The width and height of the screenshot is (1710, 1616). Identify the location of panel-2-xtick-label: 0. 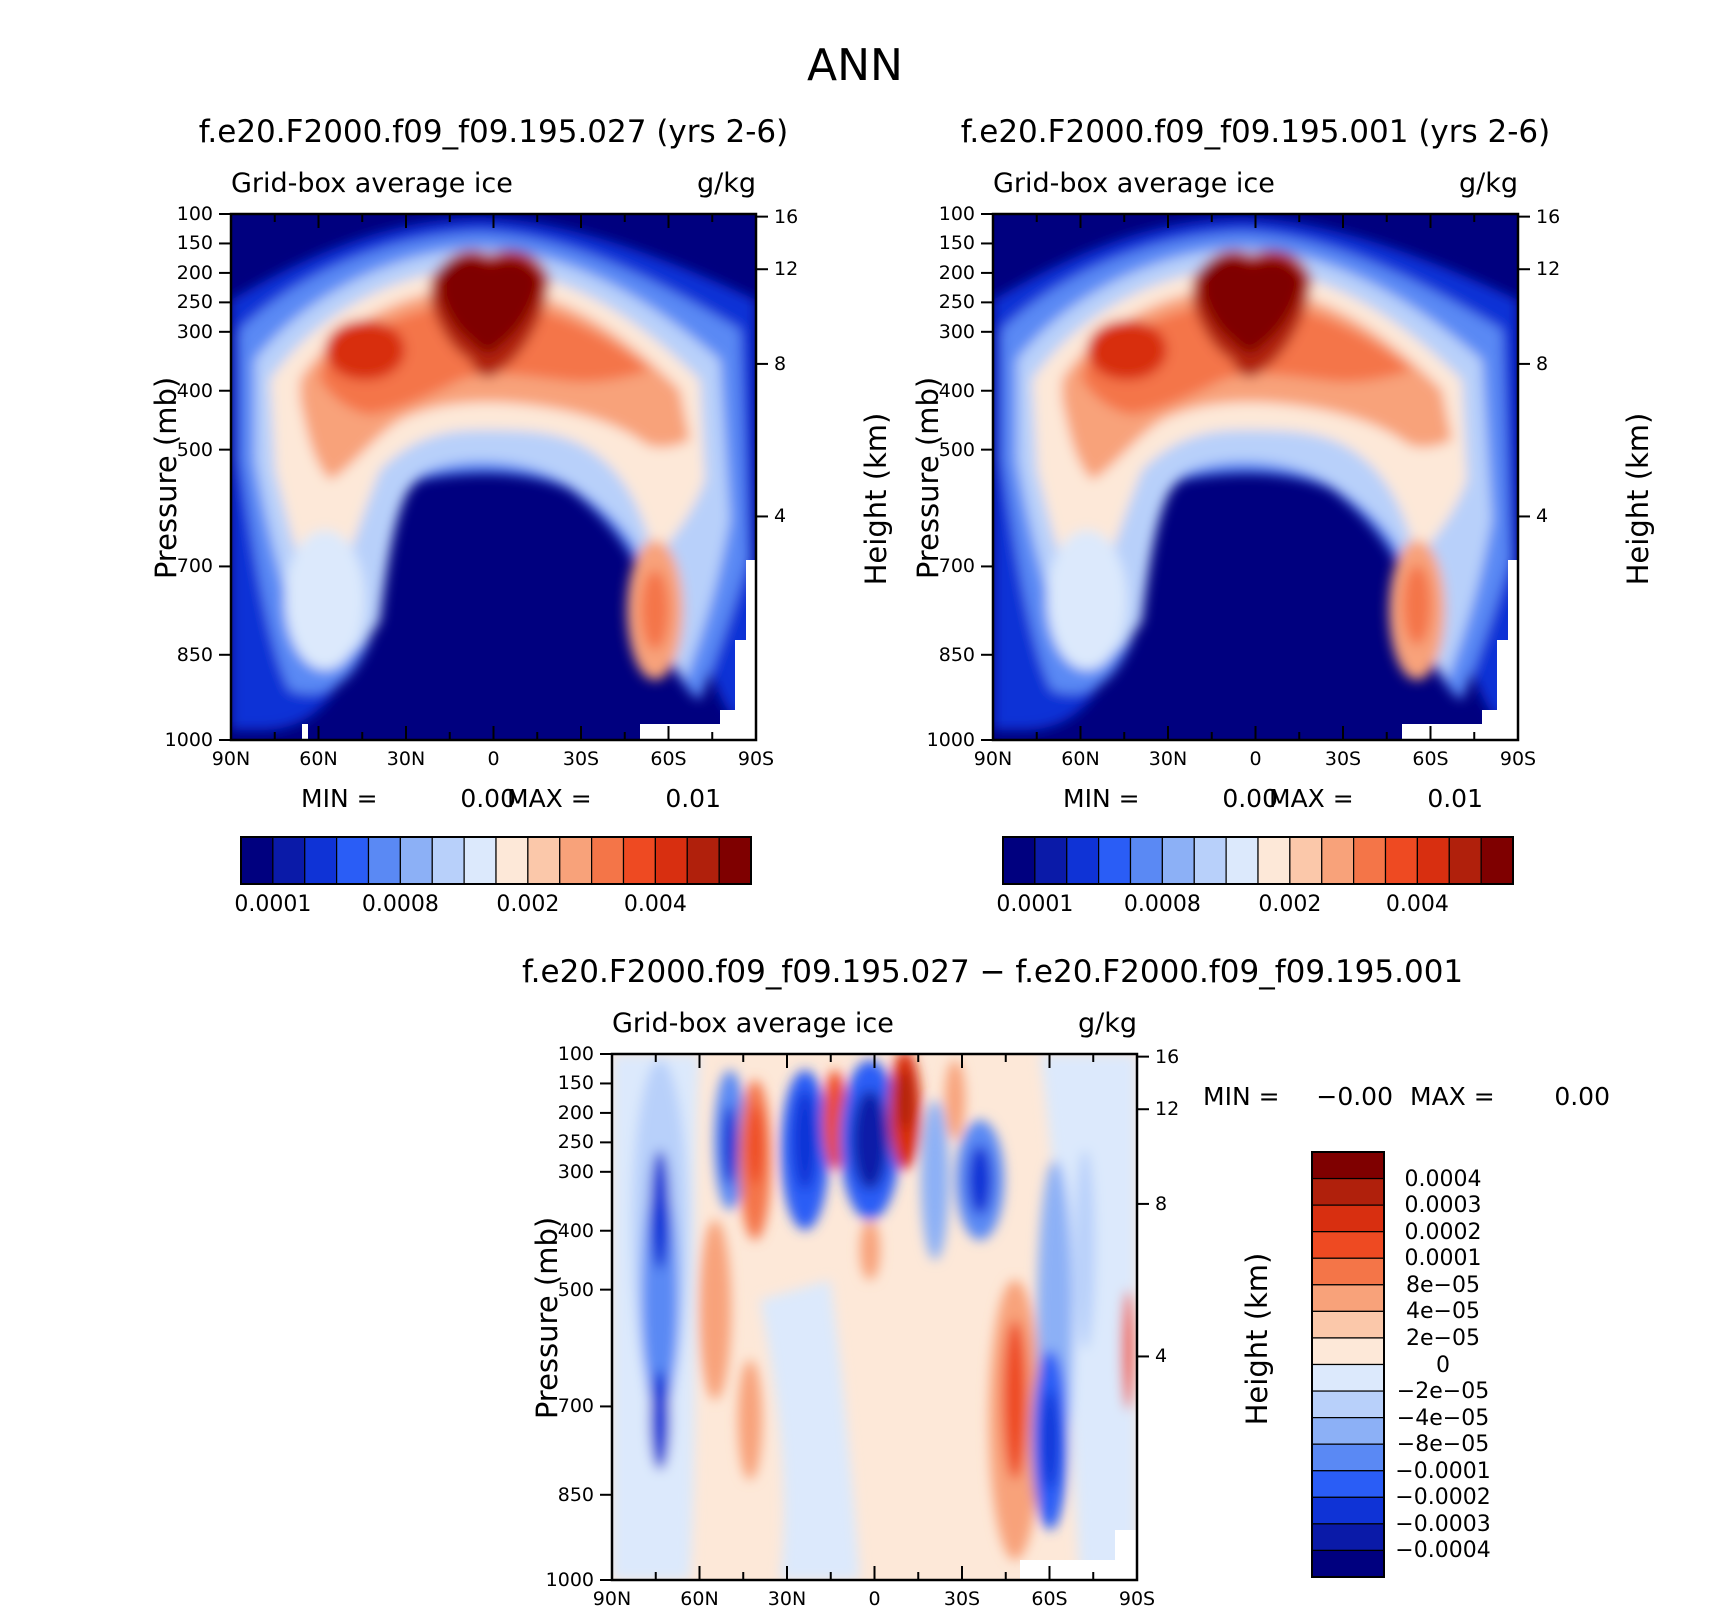
(1255, 759).